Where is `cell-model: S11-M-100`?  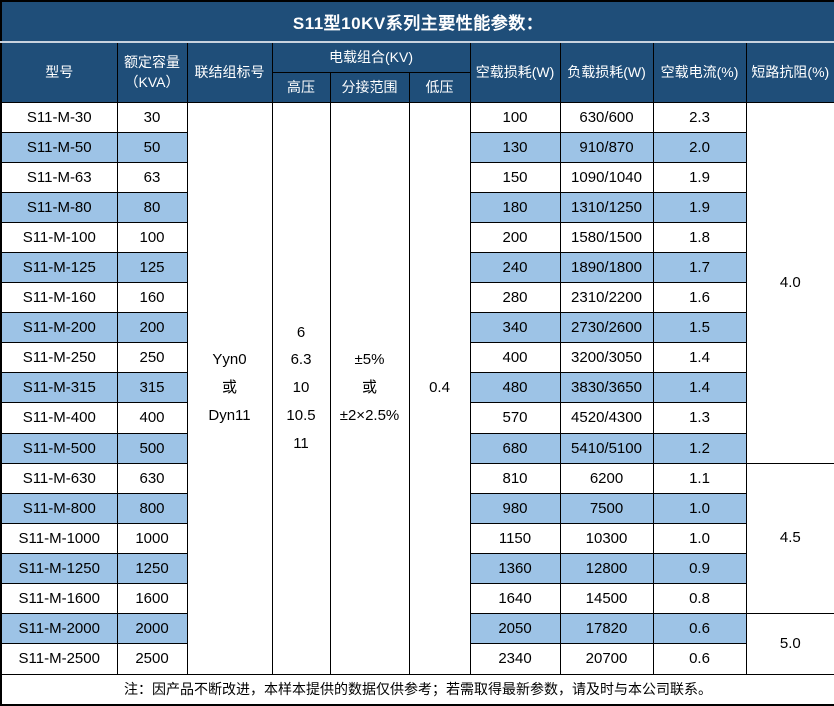 cell-model: S11-M-100 is located at coordinates (59, 237).